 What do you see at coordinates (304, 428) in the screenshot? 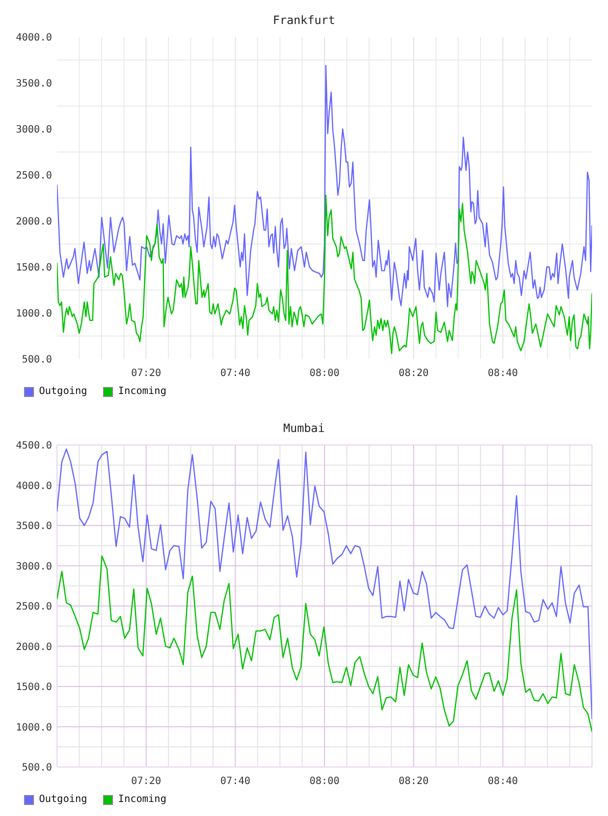
I see `chart-title: Mumbai` at bounding box center [304, 428].